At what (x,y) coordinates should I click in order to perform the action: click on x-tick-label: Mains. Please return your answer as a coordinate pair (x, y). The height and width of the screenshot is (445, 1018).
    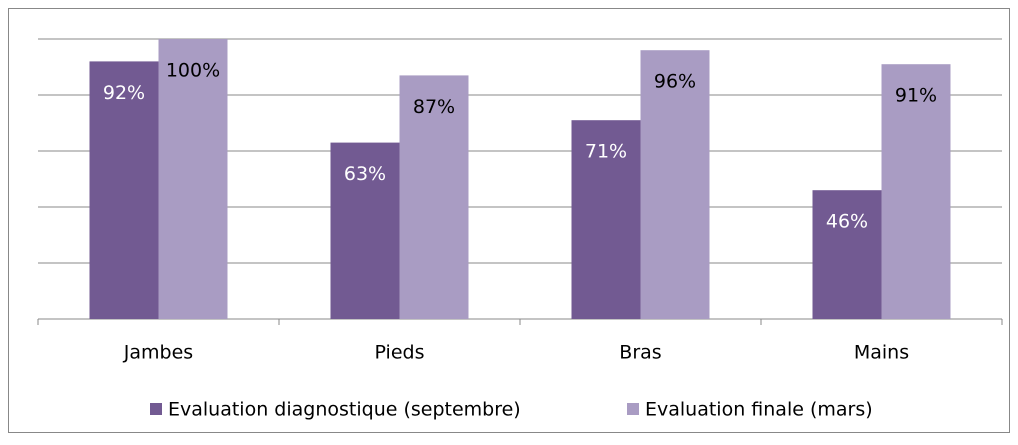
    Looking at the image, I should click on (881, 353).